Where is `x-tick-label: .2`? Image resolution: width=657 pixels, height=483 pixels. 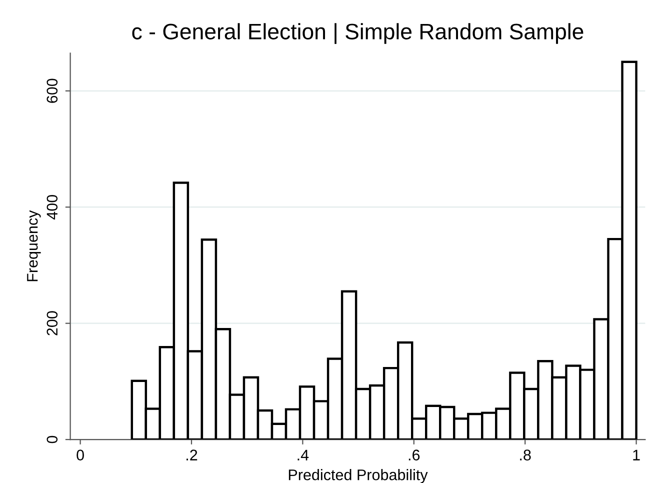
x-tick-label: .2 is located at coordinates (192, 455).